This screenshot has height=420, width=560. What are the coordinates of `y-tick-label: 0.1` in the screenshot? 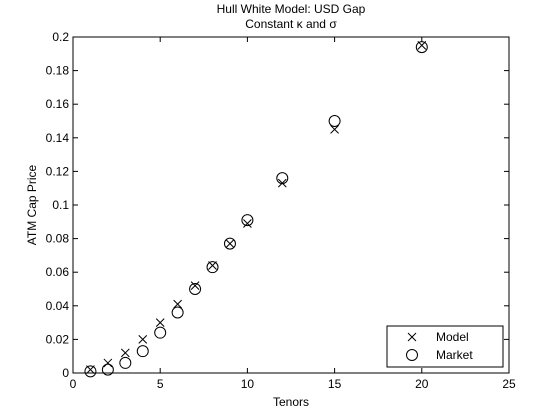 It's located at (60, 205).